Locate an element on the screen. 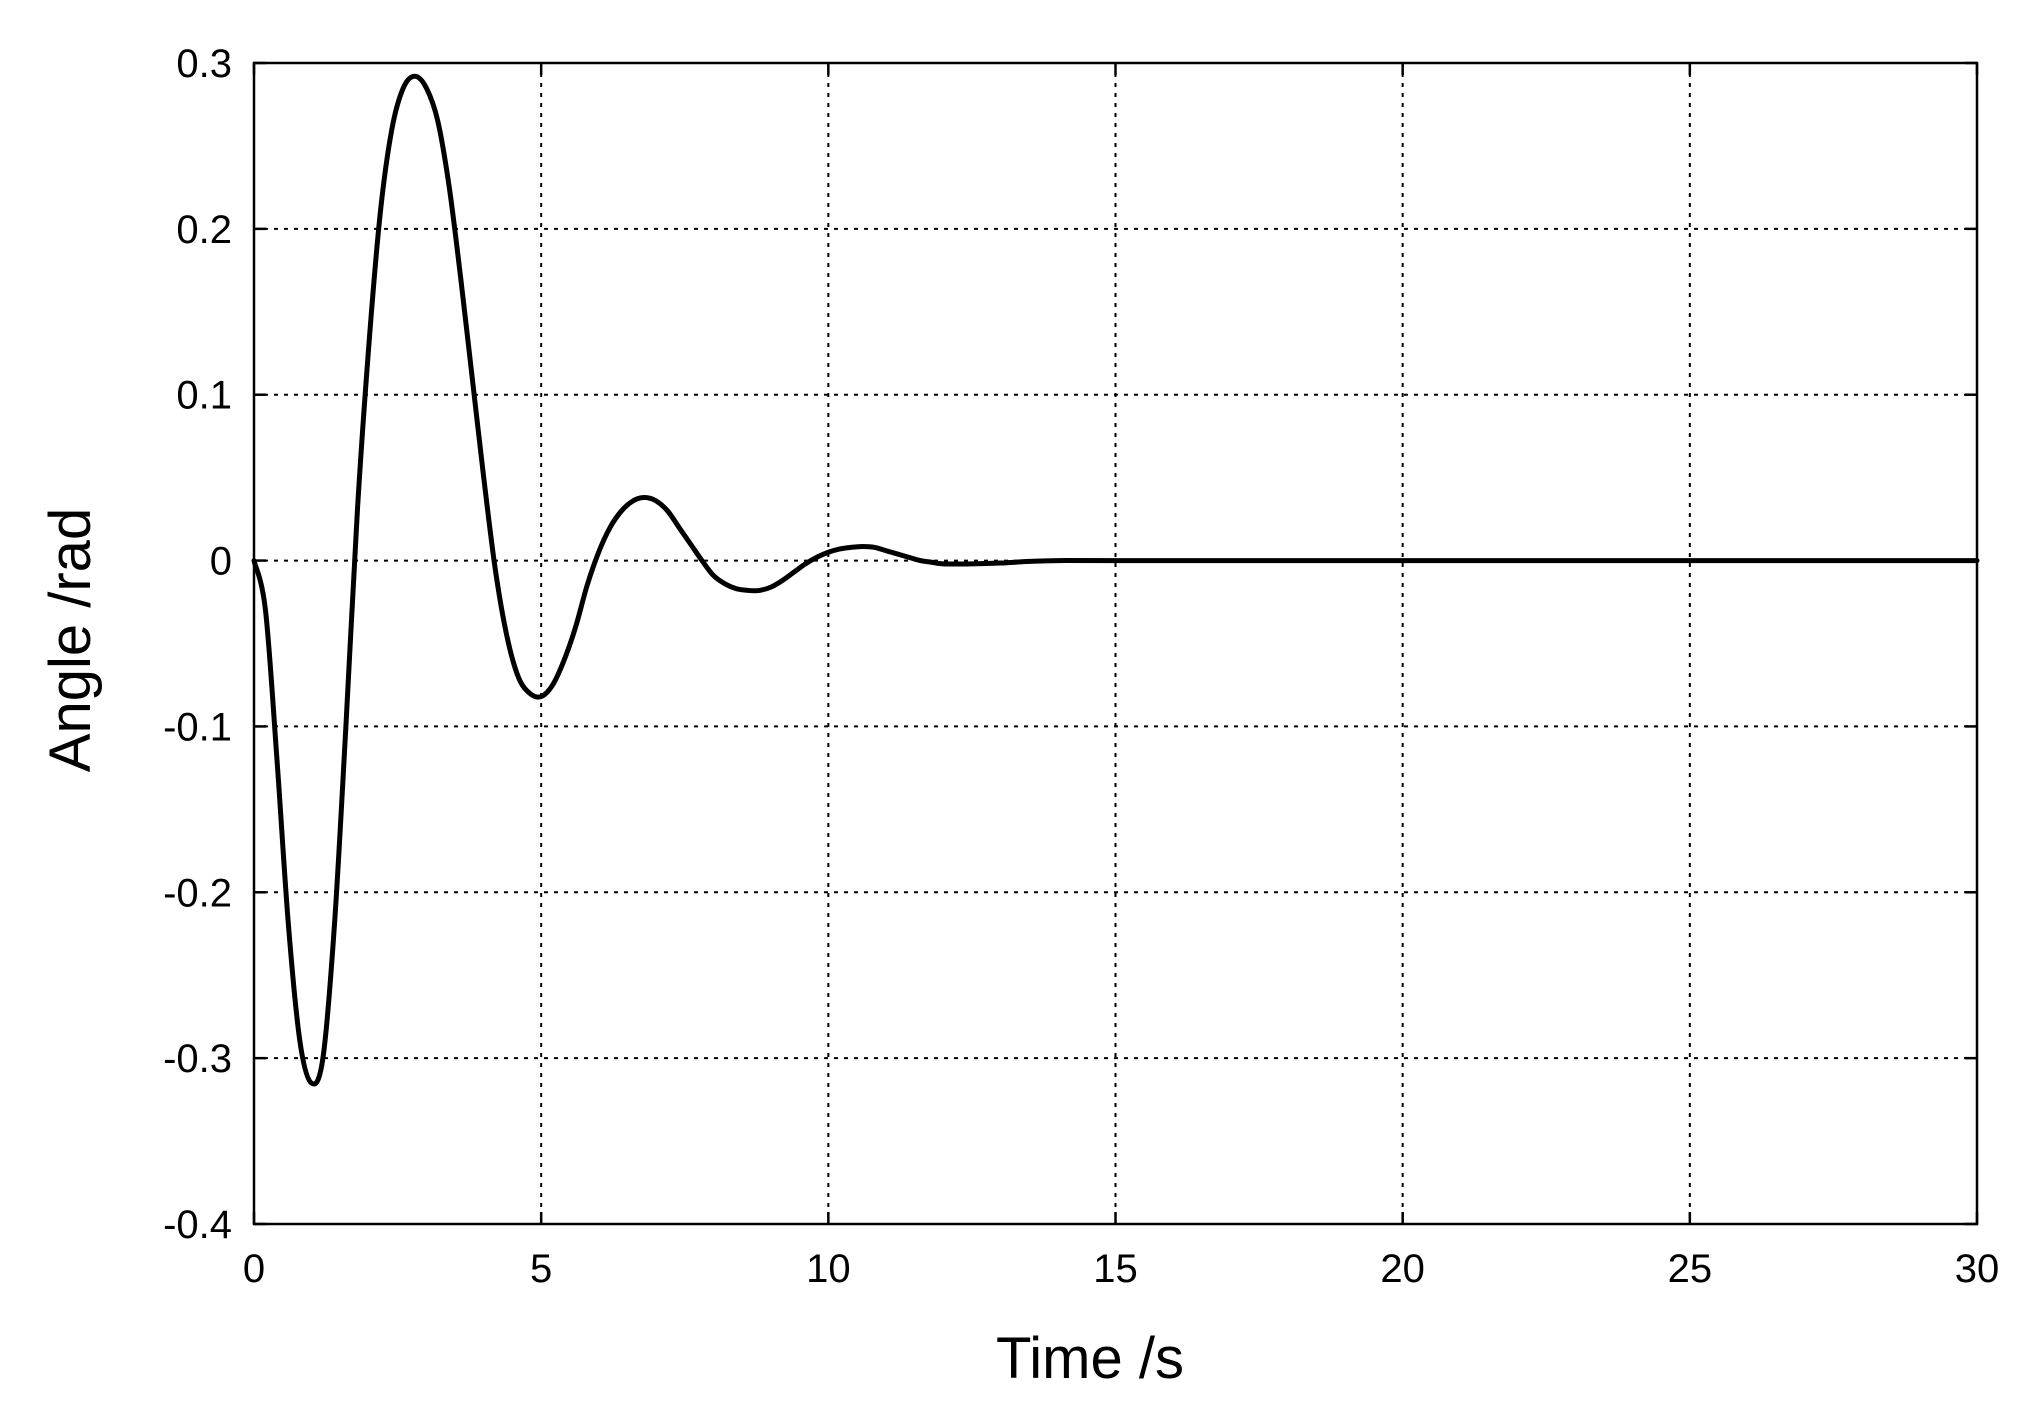 This screenshot has width=2027, height=1424. x-tick-labels: 0 5 10 15 20 25 30 is located at coordinates (1121, 1269).